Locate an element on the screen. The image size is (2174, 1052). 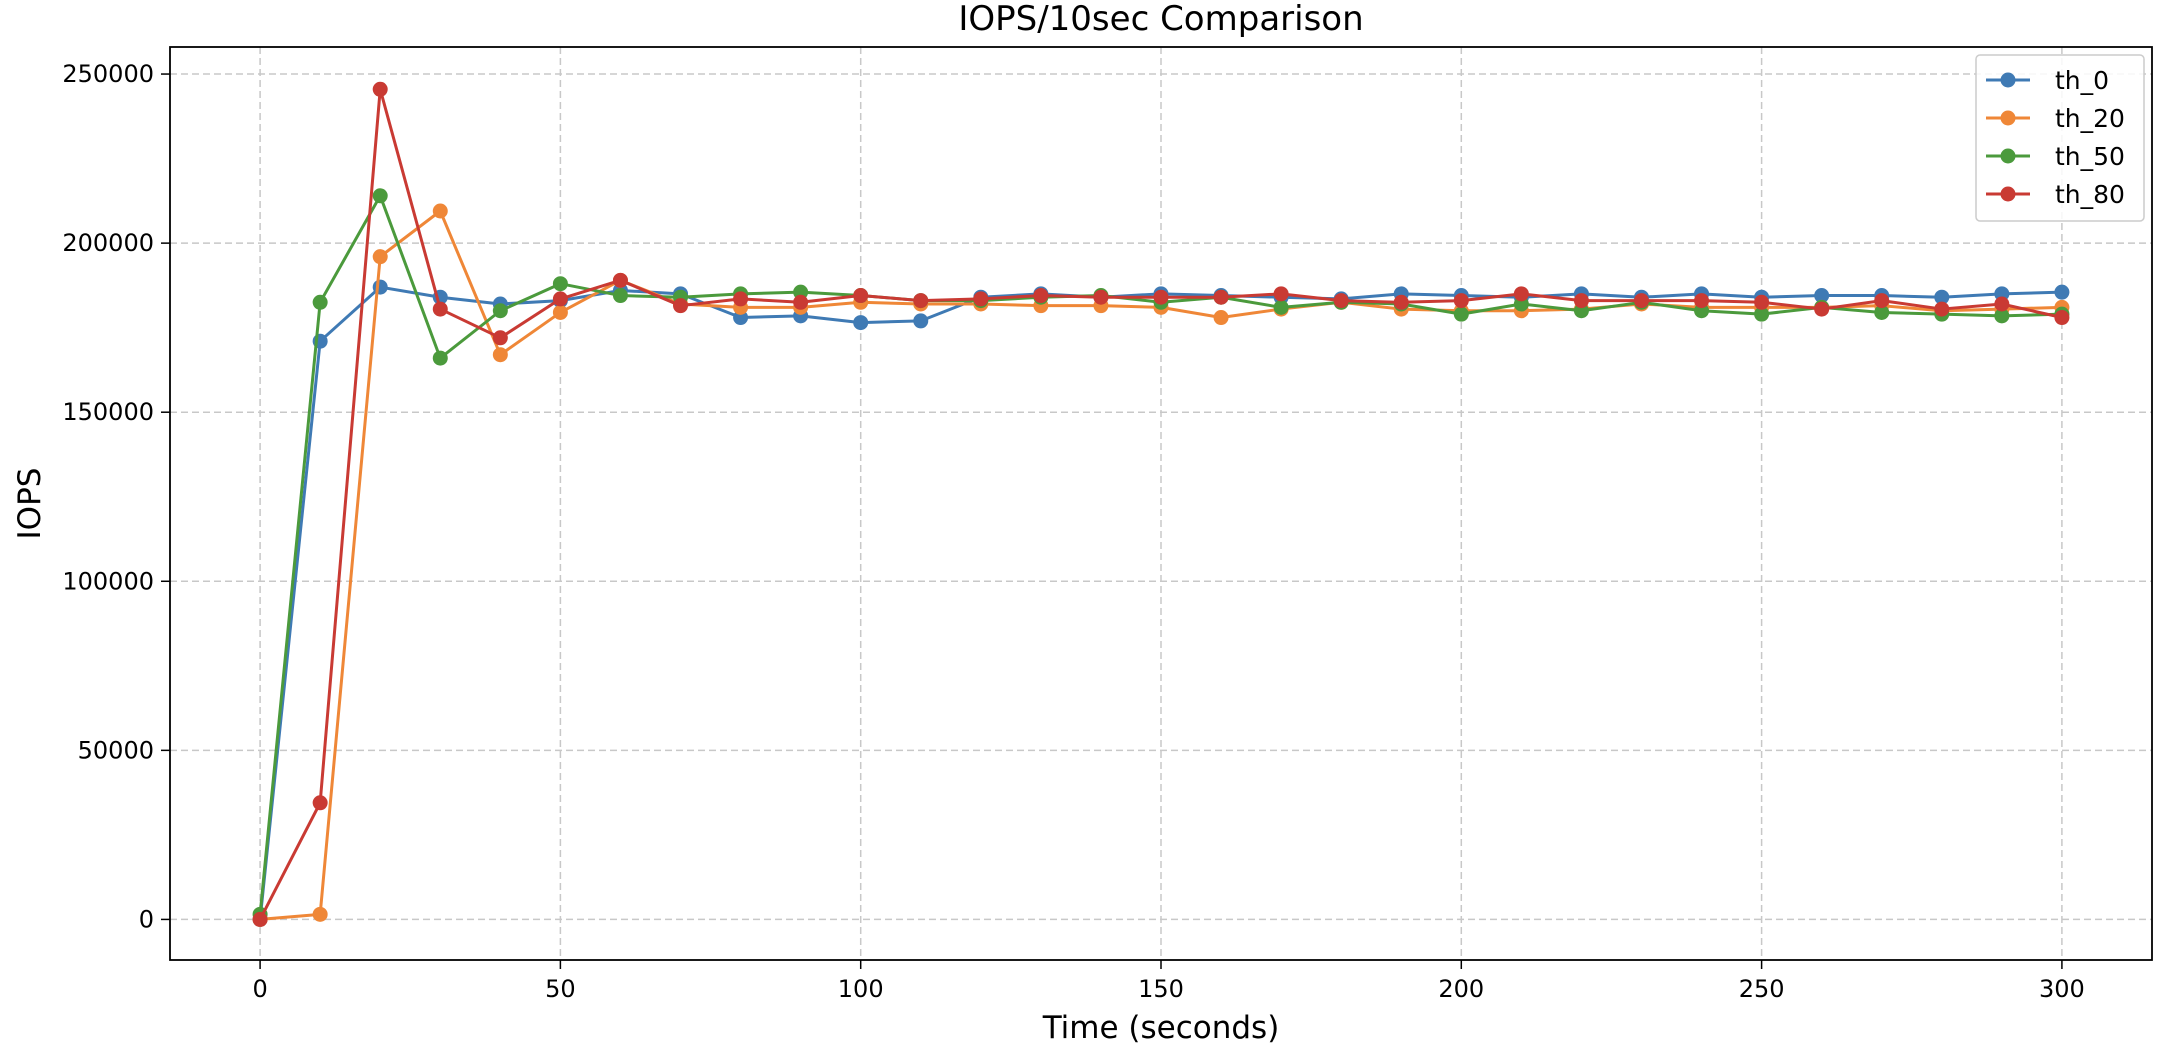
x-tick-label: 200 is located at coordinates (1461, 989).